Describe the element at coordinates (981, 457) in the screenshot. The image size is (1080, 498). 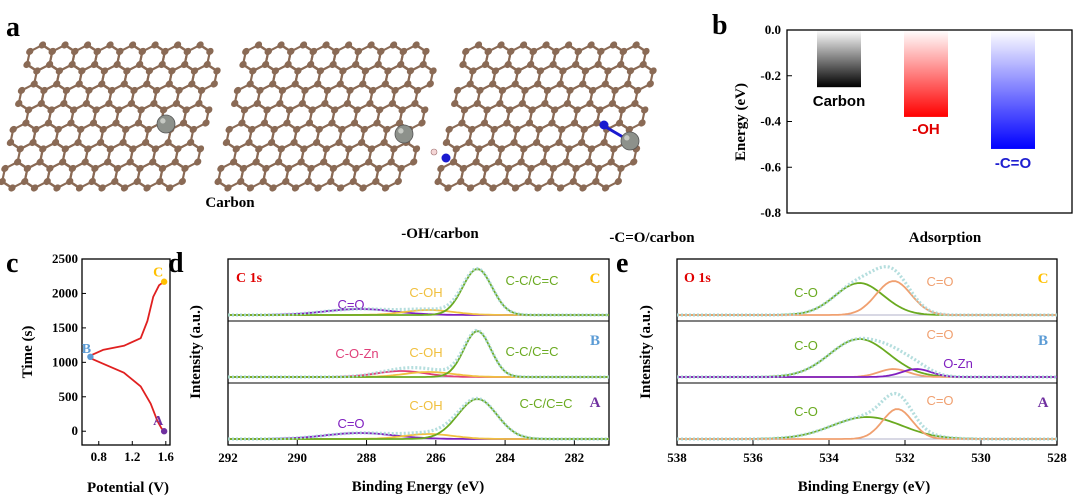
I see `chart-xtick-label: 530` at that location.